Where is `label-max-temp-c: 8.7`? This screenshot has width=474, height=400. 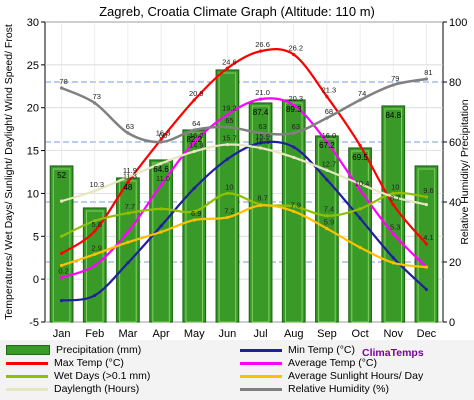
label-max-temp-c: 8.7 is located at coordinates (395, 198).